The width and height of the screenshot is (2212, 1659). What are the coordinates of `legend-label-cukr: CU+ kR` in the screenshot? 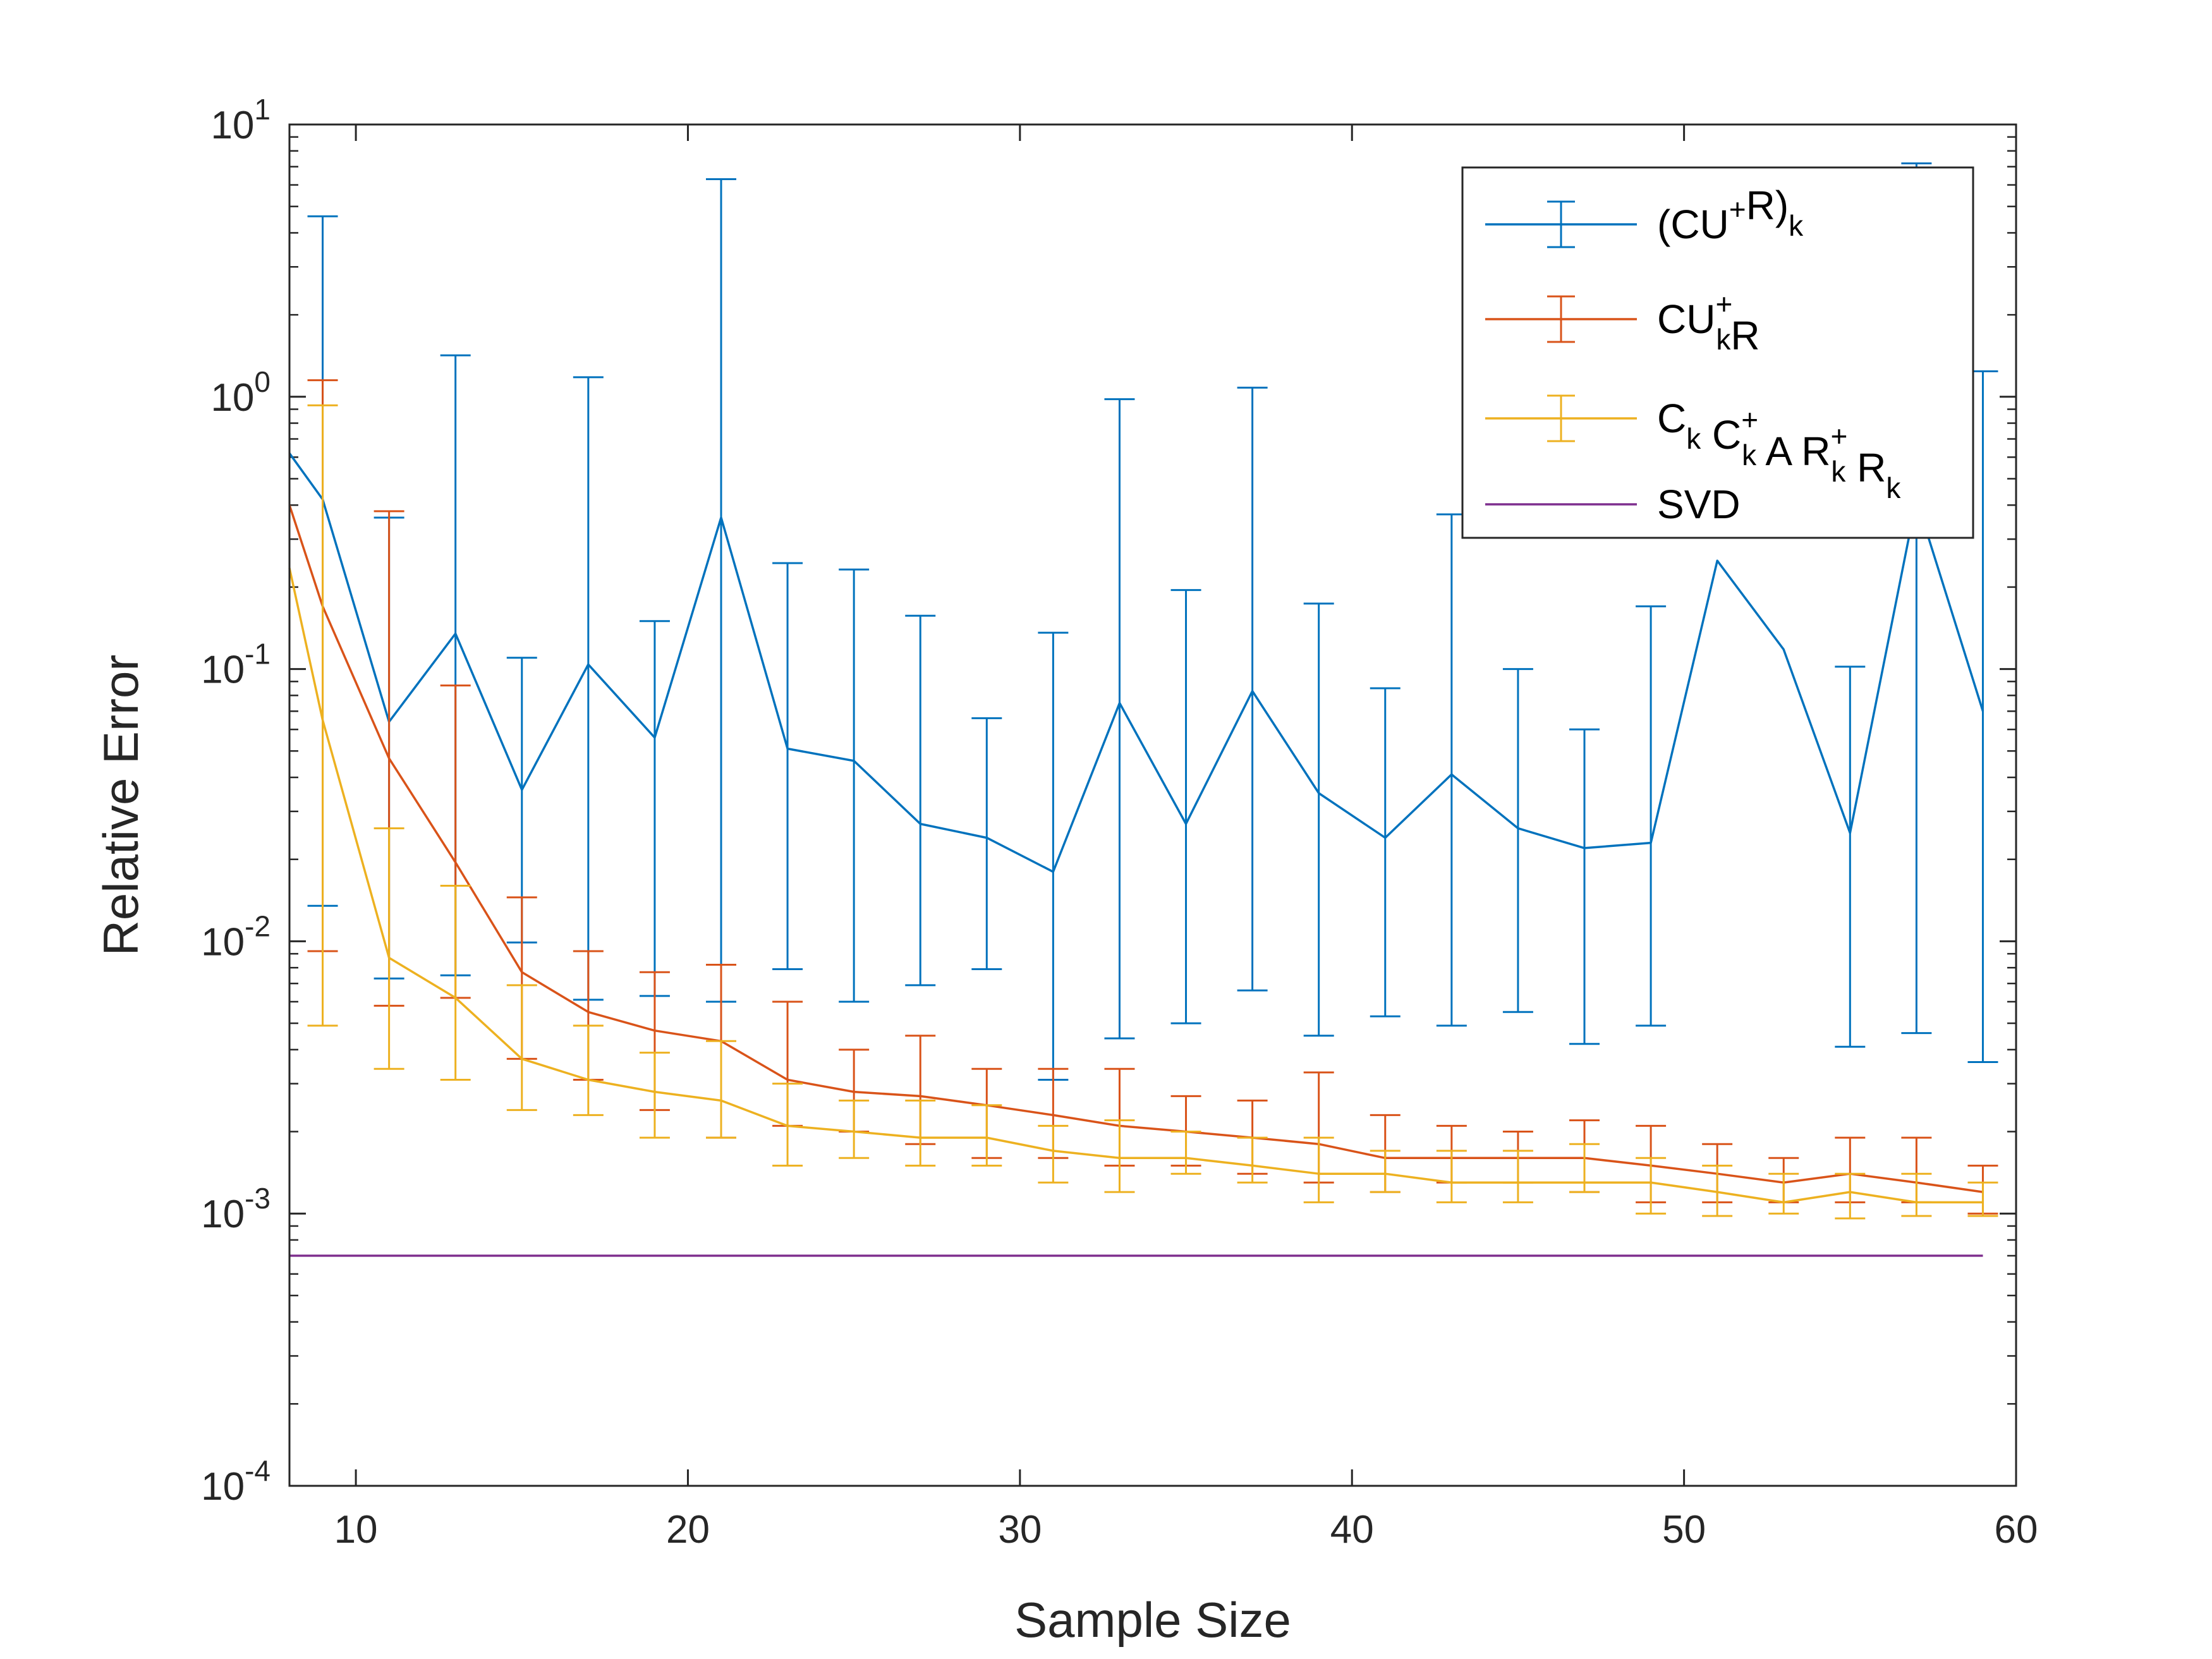 It's located at (1708, 323).